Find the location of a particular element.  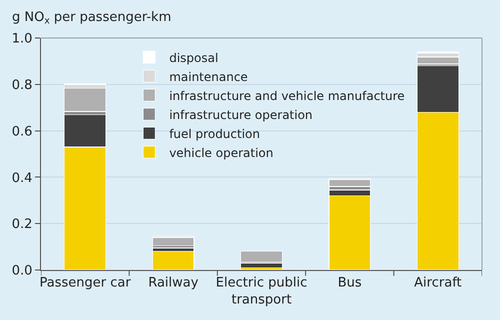

y-axis-title: g NO$_{x}$ per passenger-km is located at coordinates (92, 18).